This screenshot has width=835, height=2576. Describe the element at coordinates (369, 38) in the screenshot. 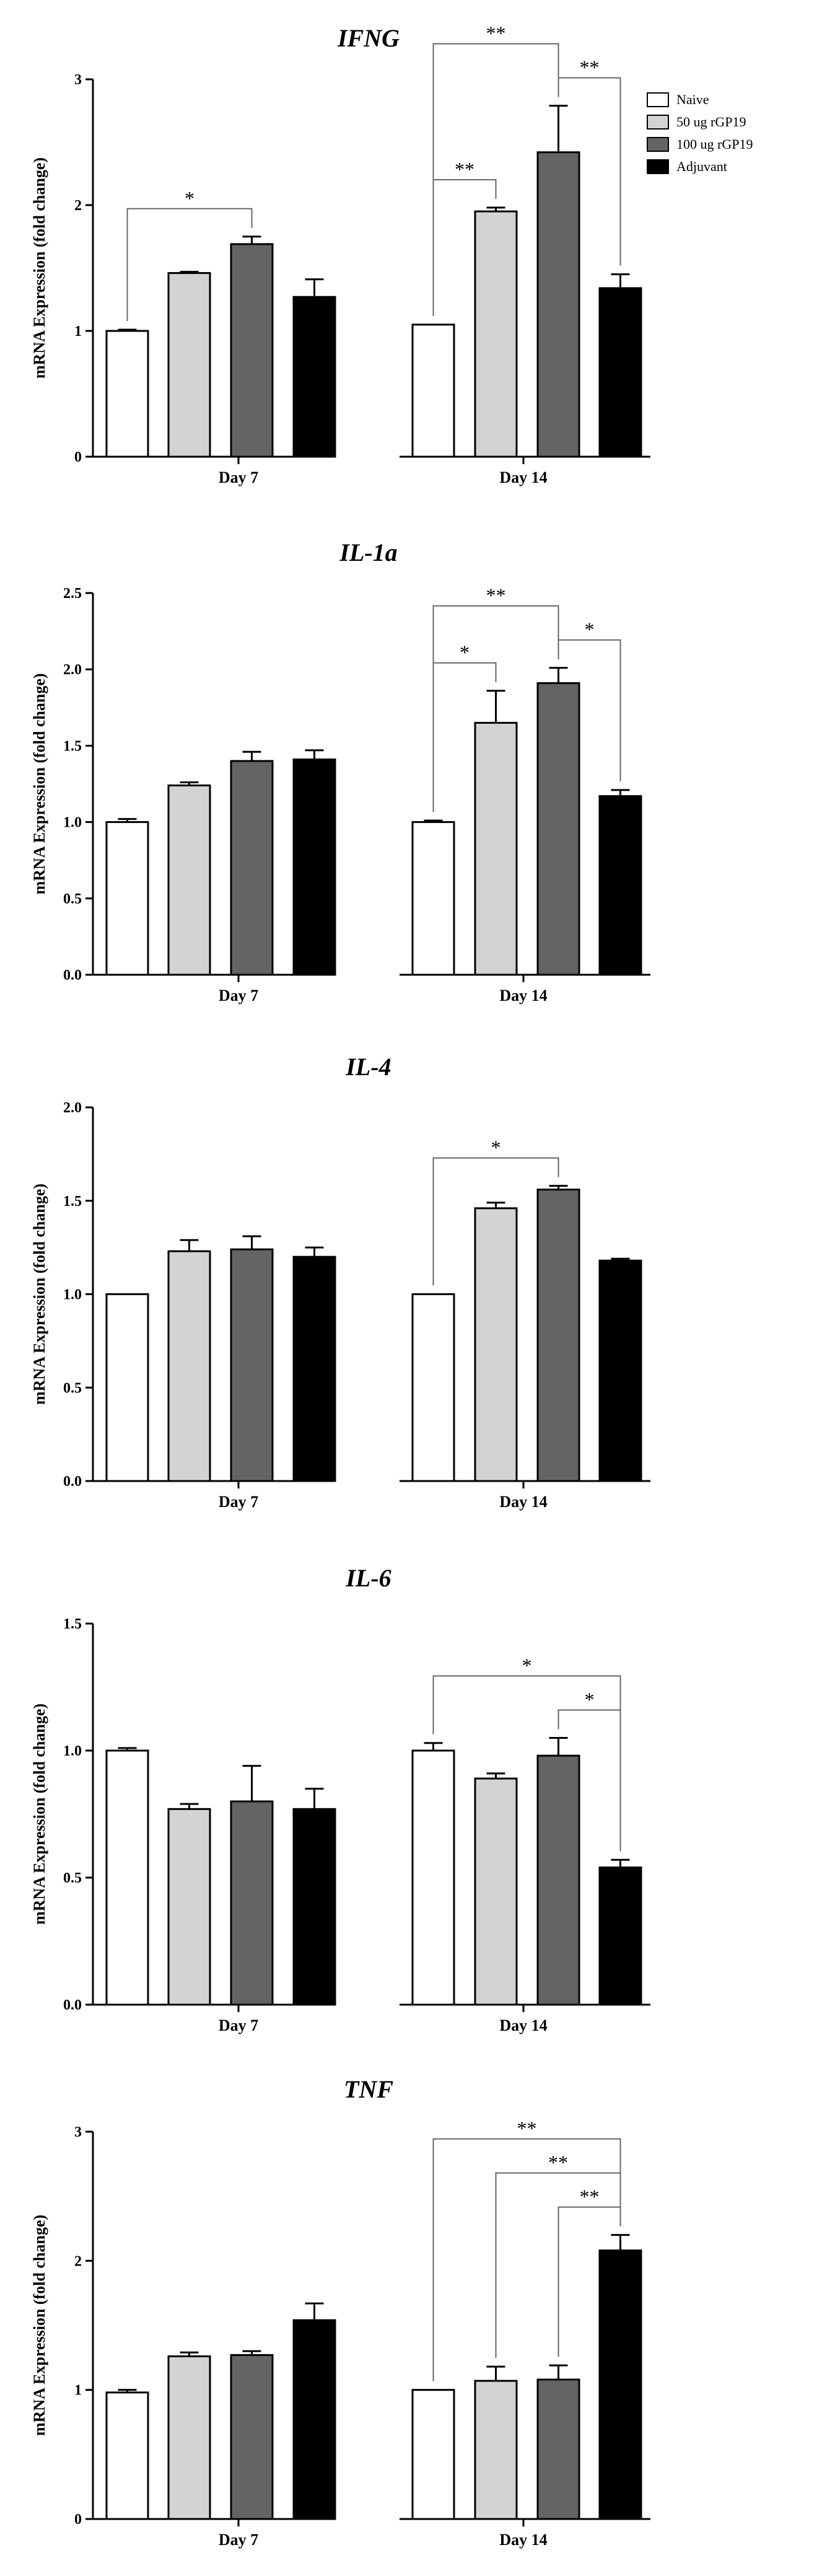

I see `chart-title: IFNG` at that location.